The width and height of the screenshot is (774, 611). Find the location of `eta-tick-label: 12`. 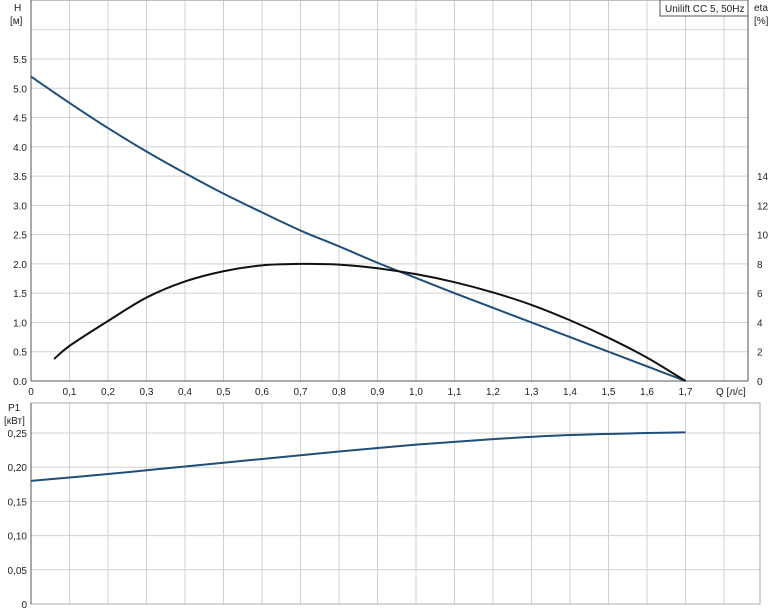

eta-tick-label: 12 is located at coordinates (763, 206).